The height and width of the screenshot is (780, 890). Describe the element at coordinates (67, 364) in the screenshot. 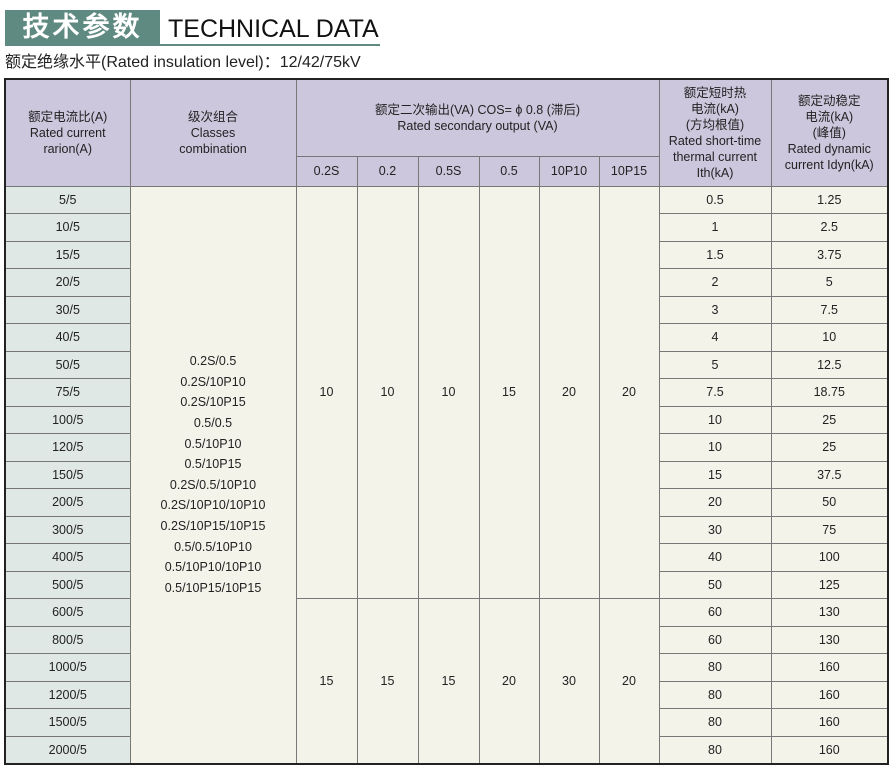

I see `rated-current-ratio: 50/5` at that location.